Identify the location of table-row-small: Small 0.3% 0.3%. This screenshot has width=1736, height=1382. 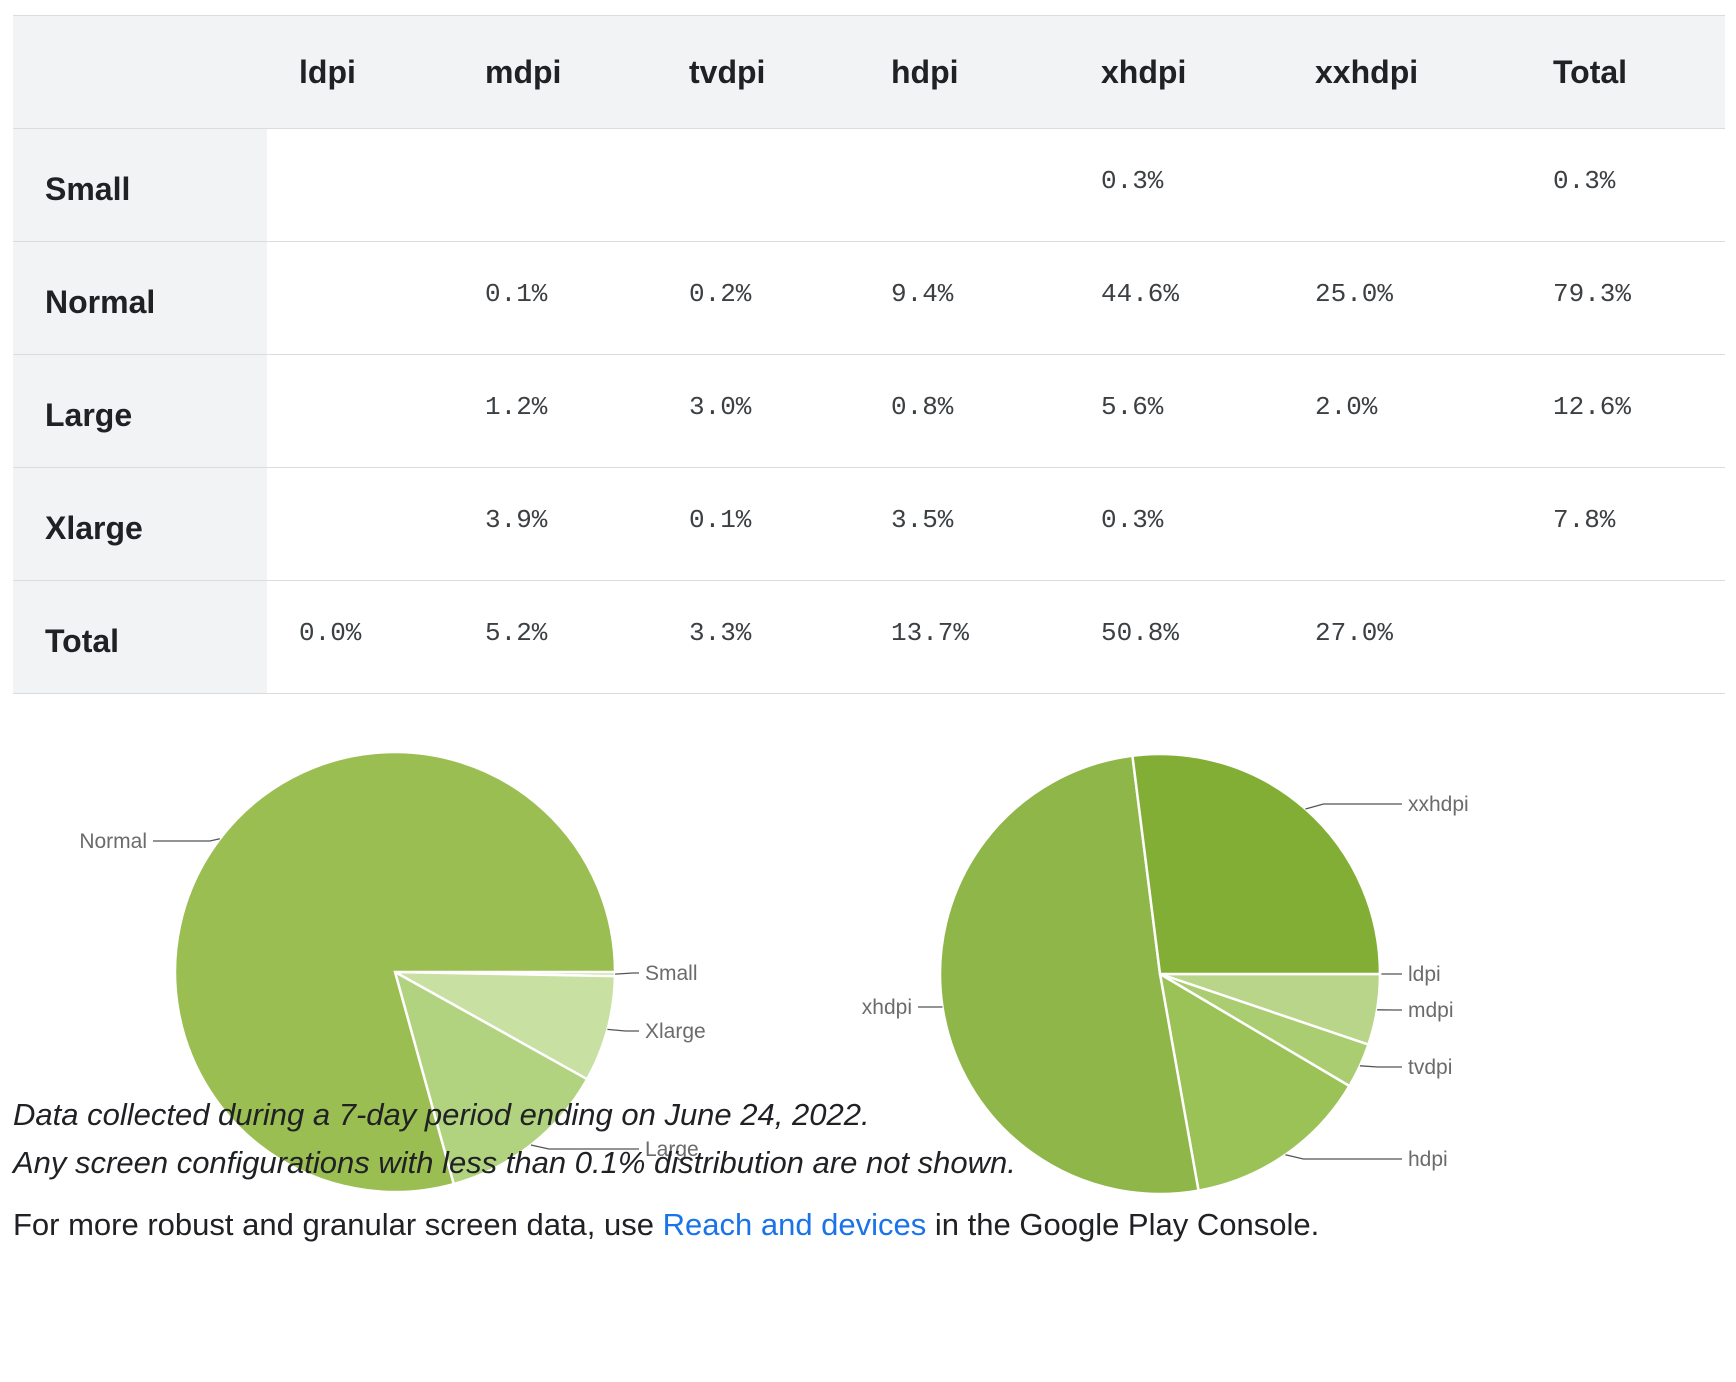
(869, 185).